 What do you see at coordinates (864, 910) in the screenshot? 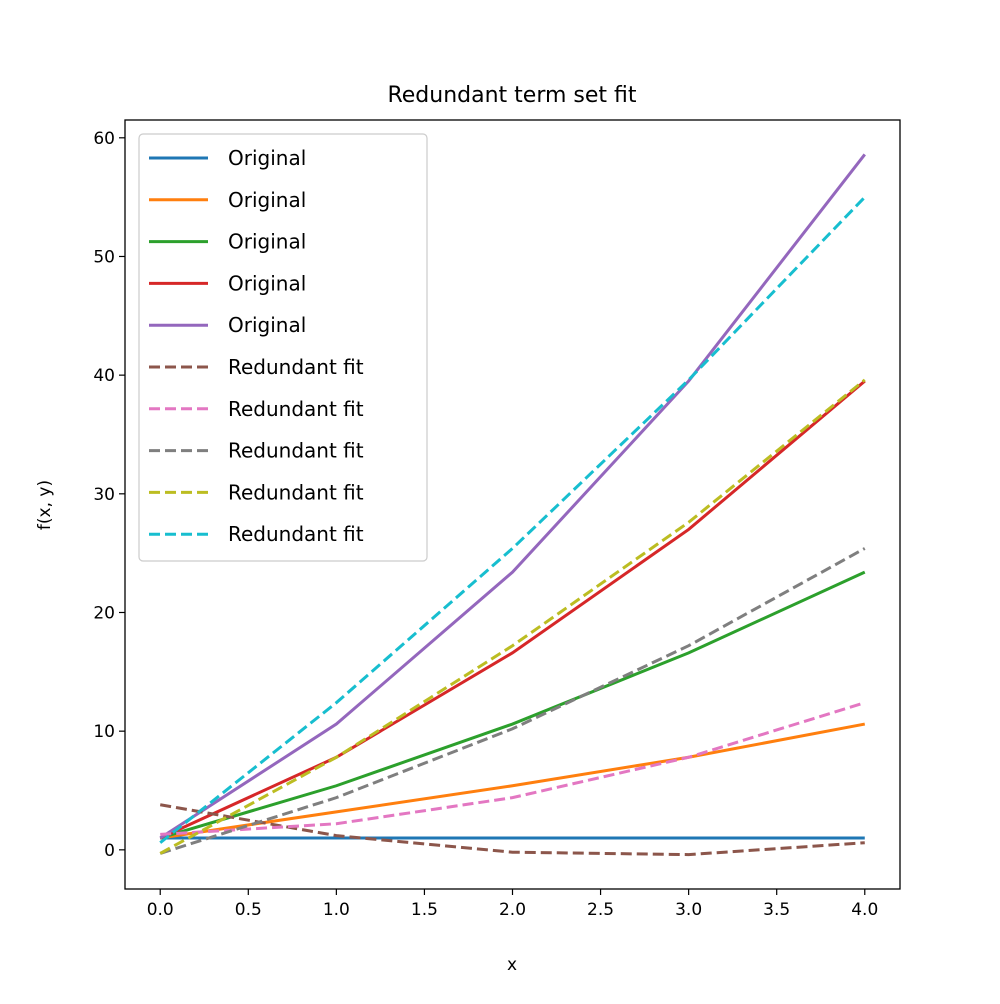
I see `x-tick-label: 4.0` at bounding box center [864, 910].